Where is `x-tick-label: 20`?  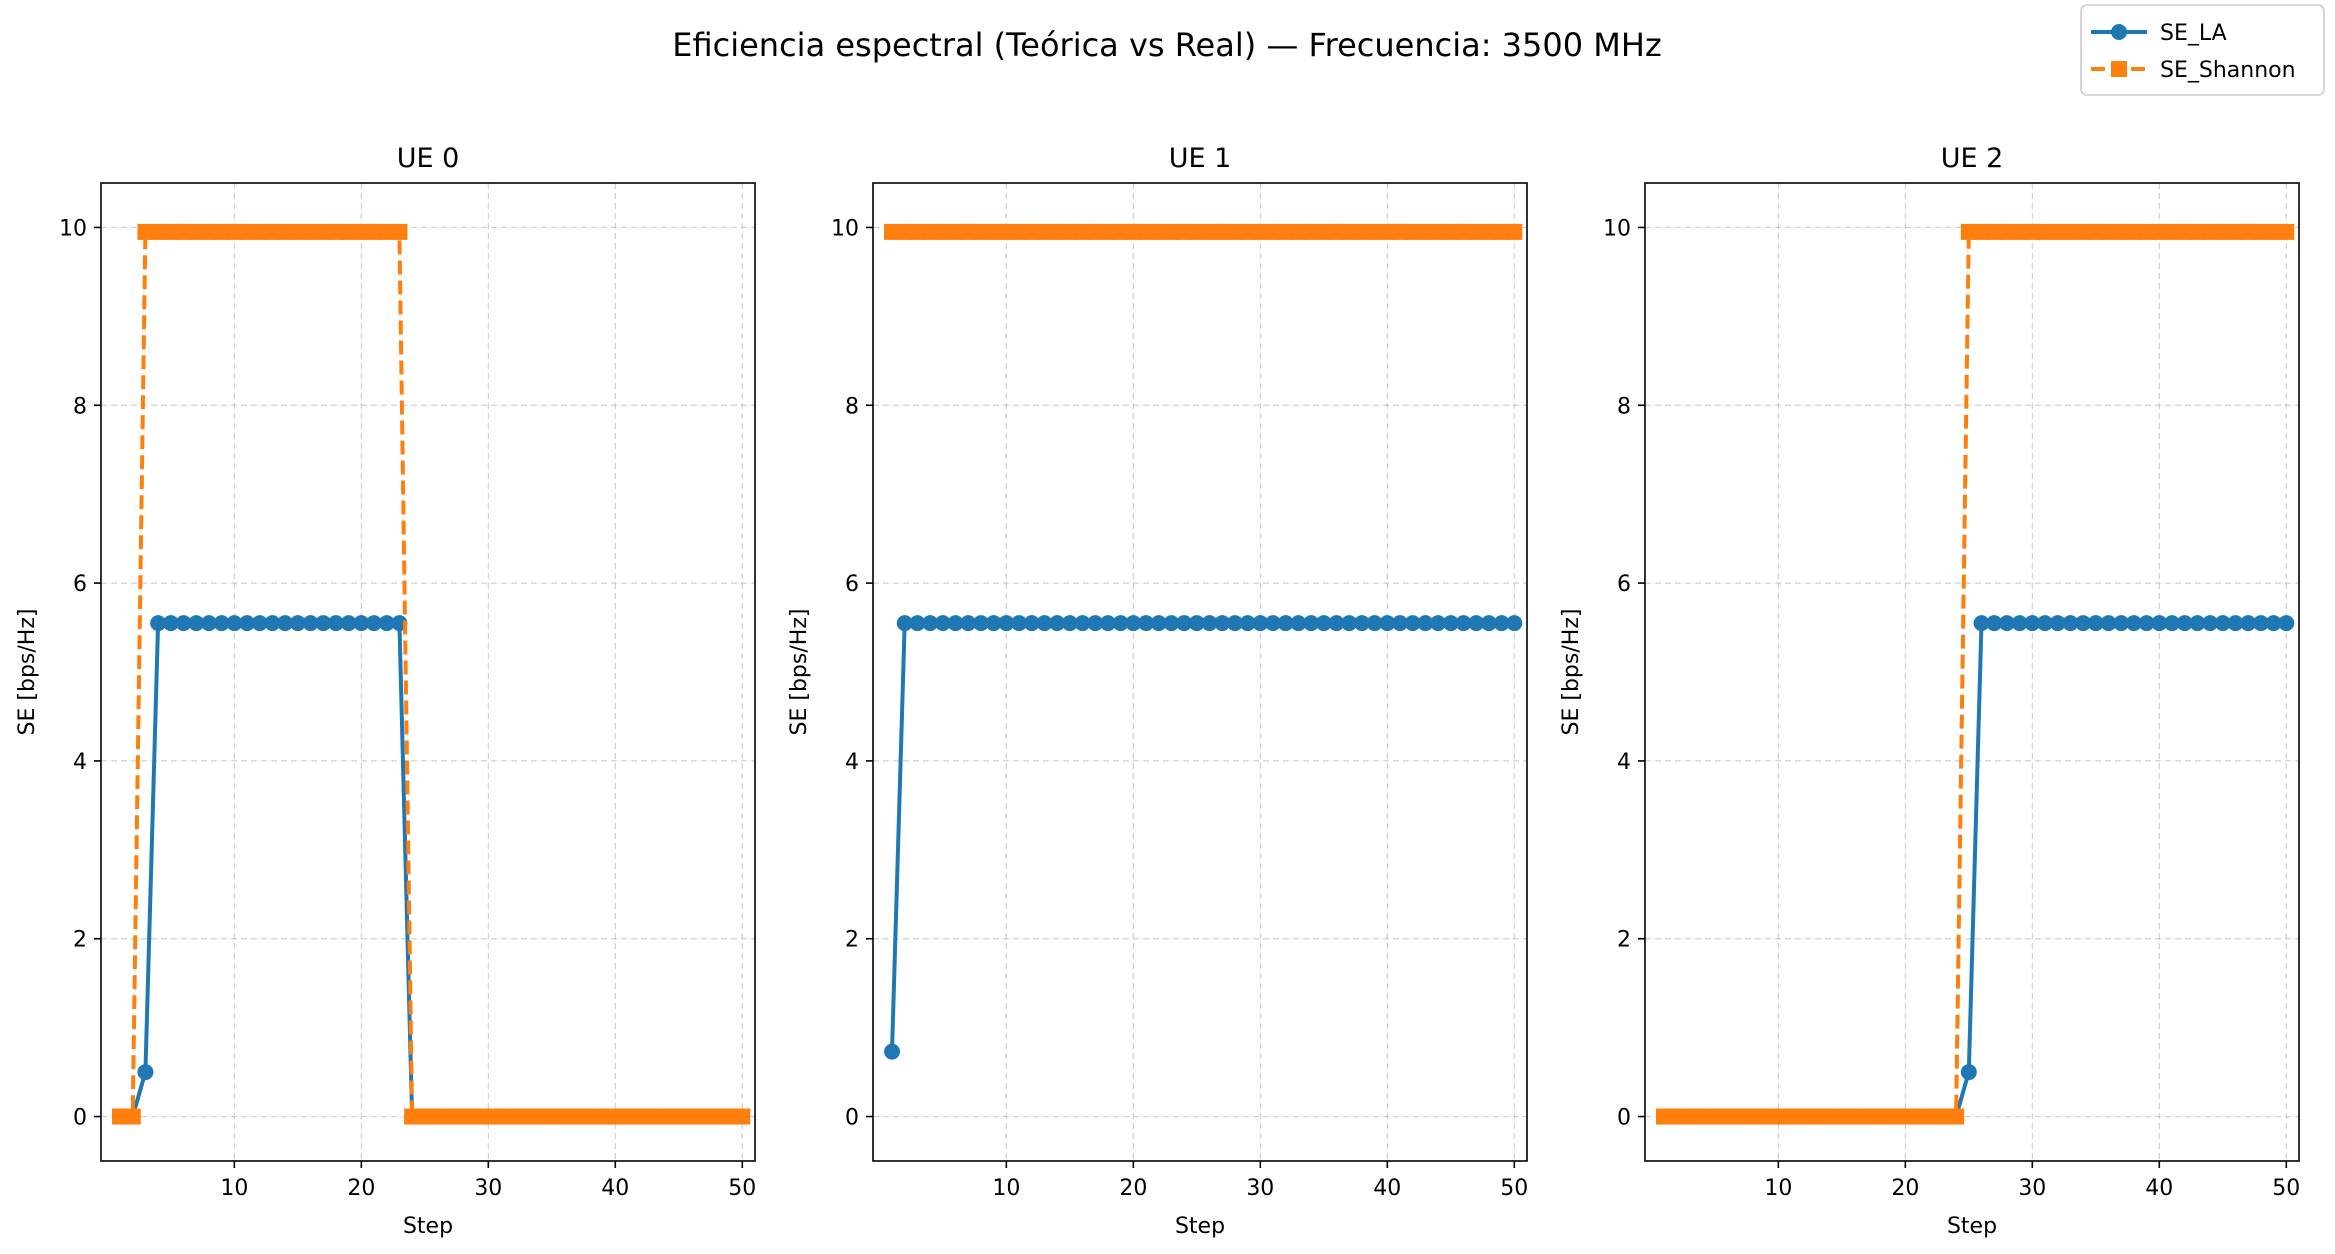 x-tick-label: 20 is located at coordinates (1133, 1188).